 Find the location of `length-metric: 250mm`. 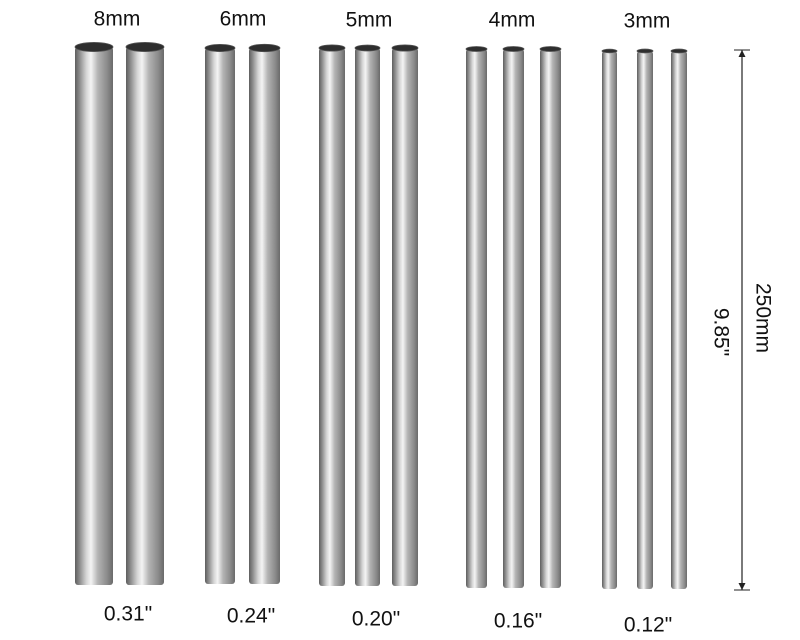

length-metric: 250mm is located at coordinates (762, 318).